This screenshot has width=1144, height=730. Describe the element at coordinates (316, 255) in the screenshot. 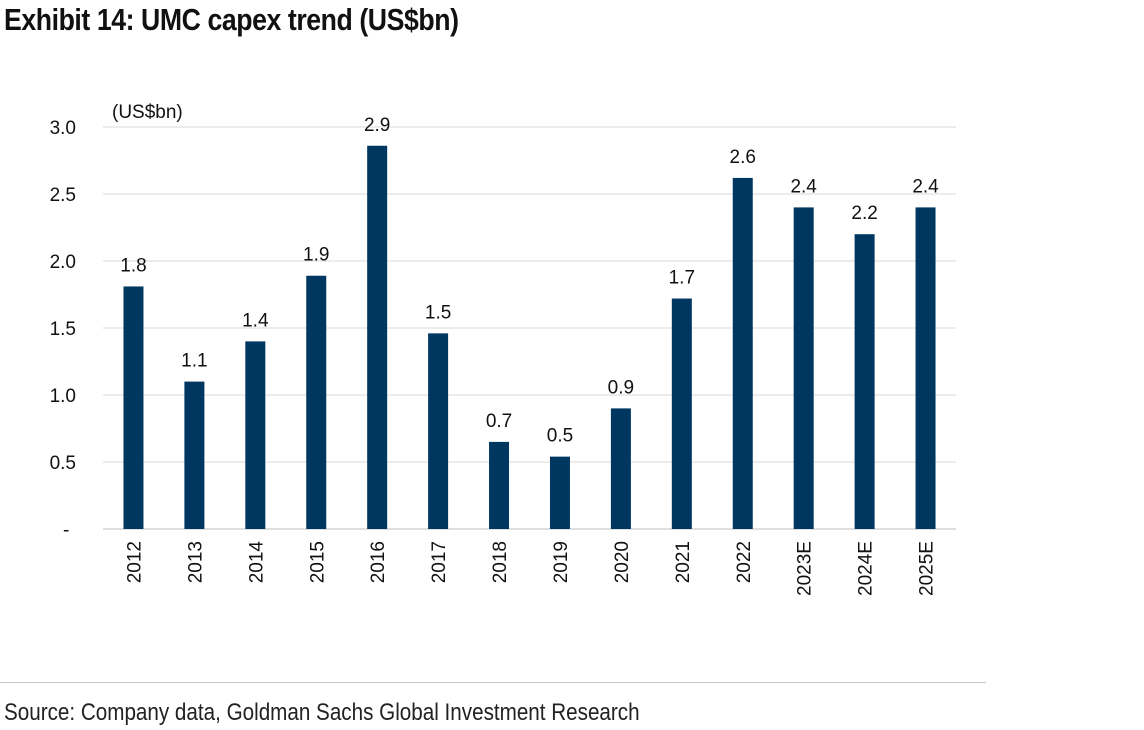

I see `data-label: 1.9` at that location.